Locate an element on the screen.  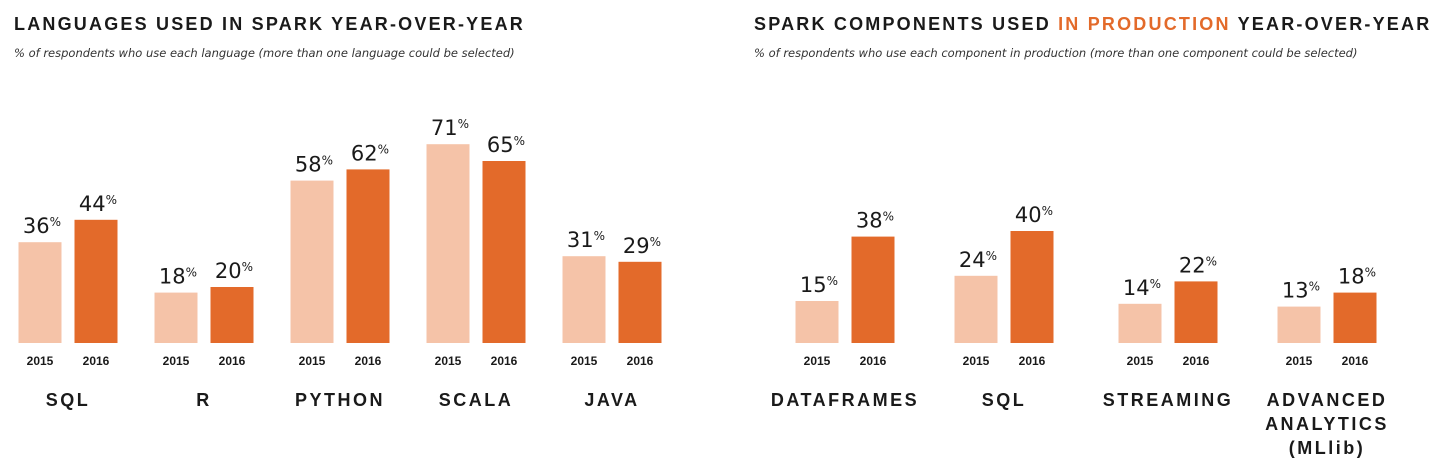
bar-streaming-2015 is located at coordinates (1140, 323).